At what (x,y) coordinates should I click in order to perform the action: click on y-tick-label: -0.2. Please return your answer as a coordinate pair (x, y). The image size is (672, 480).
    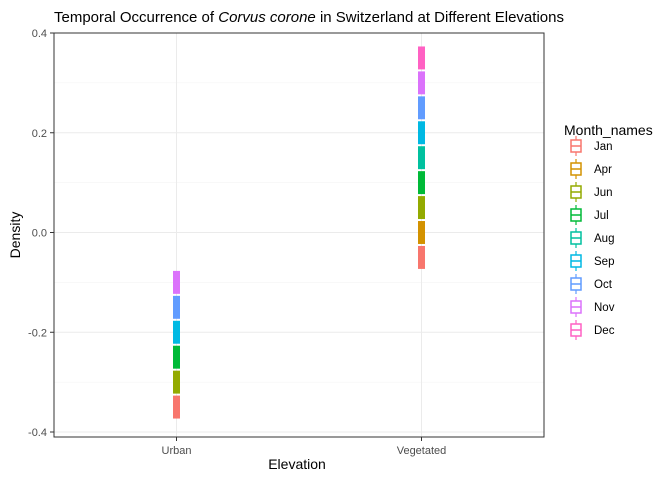
    Looking at the image, I should click on (37, 333).